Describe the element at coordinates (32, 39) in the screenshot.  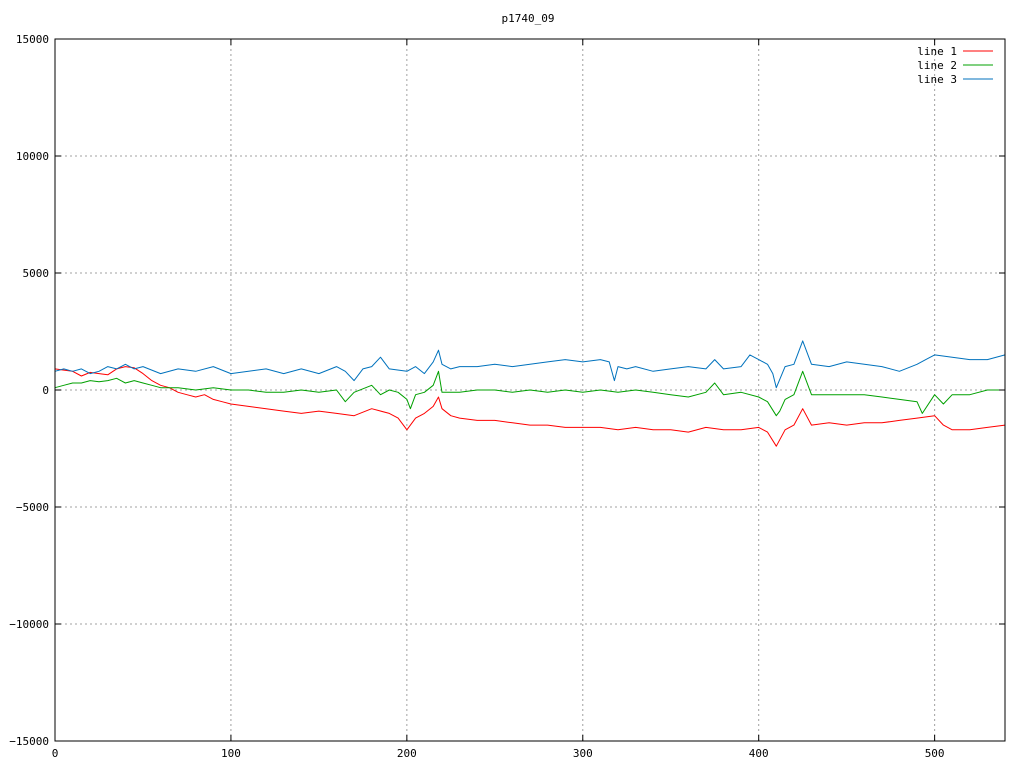
I see `y-tick-label: 15000` at that location.